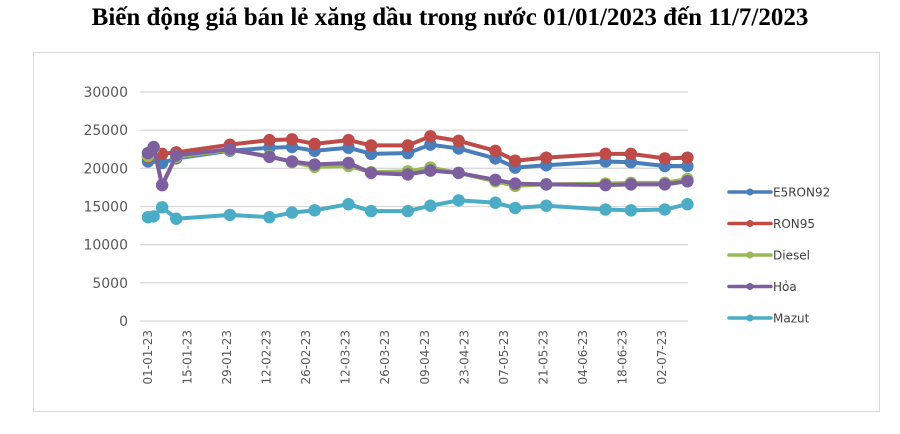 This screenshot has width=900, height=434. I want to click on x-tick-label: 12-03-23, so click(346, 357).